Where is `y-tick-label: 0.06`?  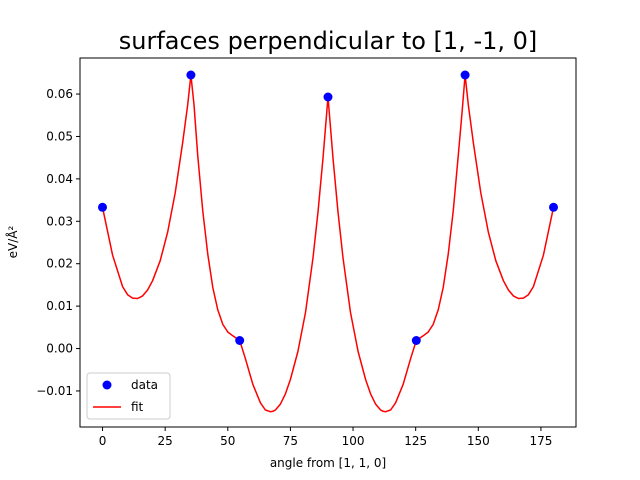
y-tick-label: 0.06 is located at coordinates (59, 94).